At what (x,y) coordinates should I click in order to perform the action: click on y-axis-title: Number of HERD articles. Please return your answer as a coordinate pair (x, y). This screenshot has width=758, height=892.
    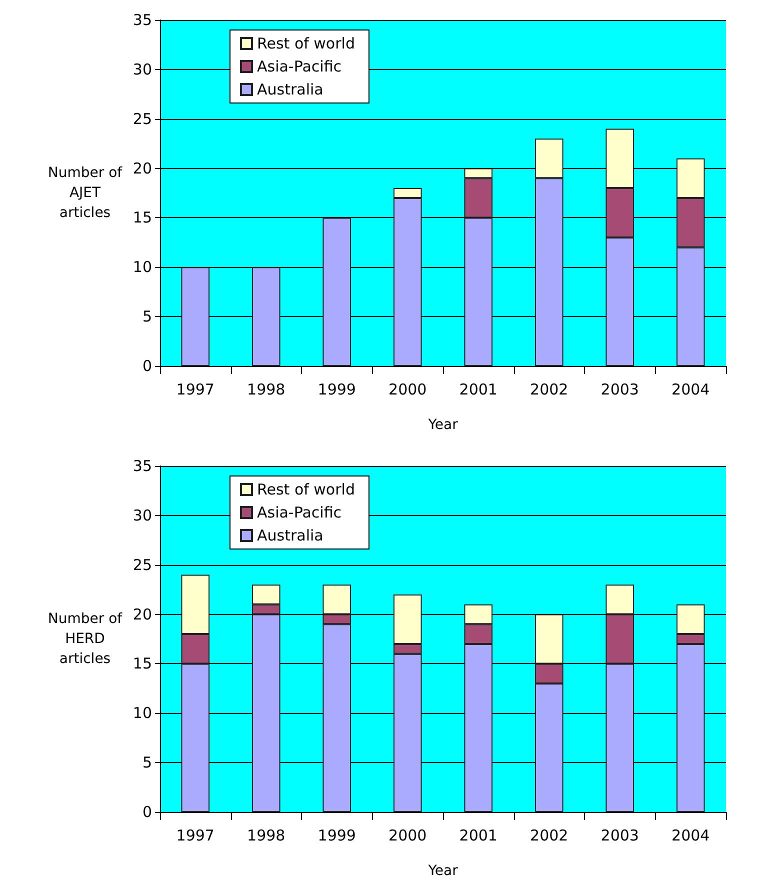
    Looking at the image, I should click on (86, 639).